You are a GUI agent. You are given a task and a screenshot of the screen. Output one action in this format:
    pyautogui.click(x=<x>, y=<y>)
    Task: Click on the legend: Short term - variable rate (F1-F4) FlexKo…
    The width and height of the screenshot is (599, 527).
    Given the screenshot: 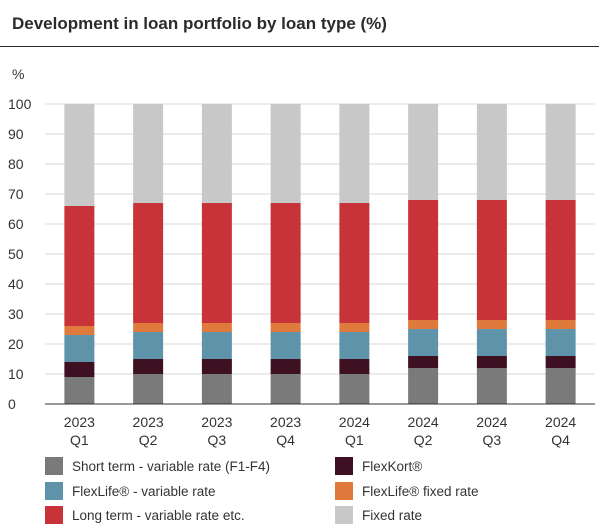 What is the action you would take?
    pyautogui.click(x=315, y=492)
    